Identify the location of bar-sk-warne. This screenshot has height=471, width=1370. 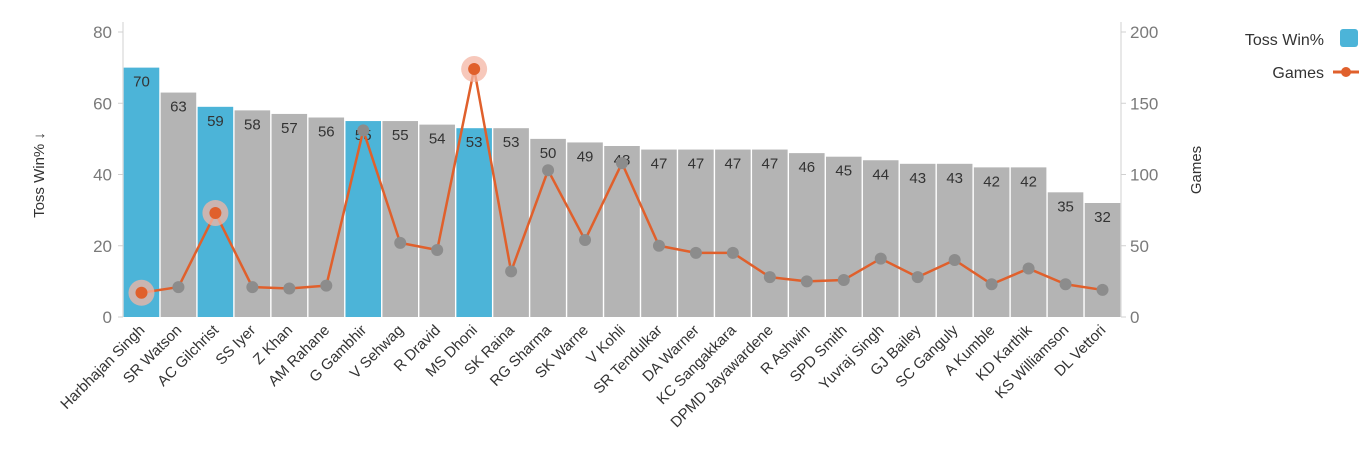
(585, 229).